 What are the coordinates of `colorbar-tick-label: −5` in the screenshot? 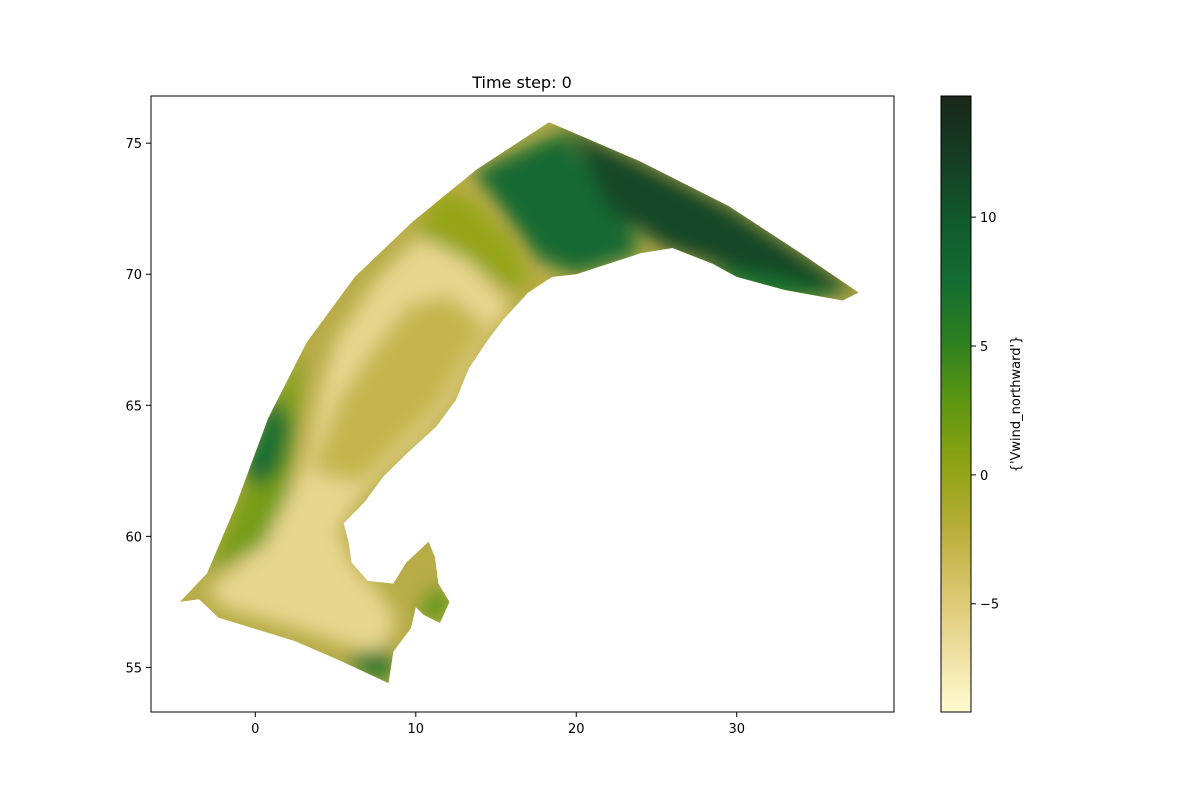 It's located at (989, 605).